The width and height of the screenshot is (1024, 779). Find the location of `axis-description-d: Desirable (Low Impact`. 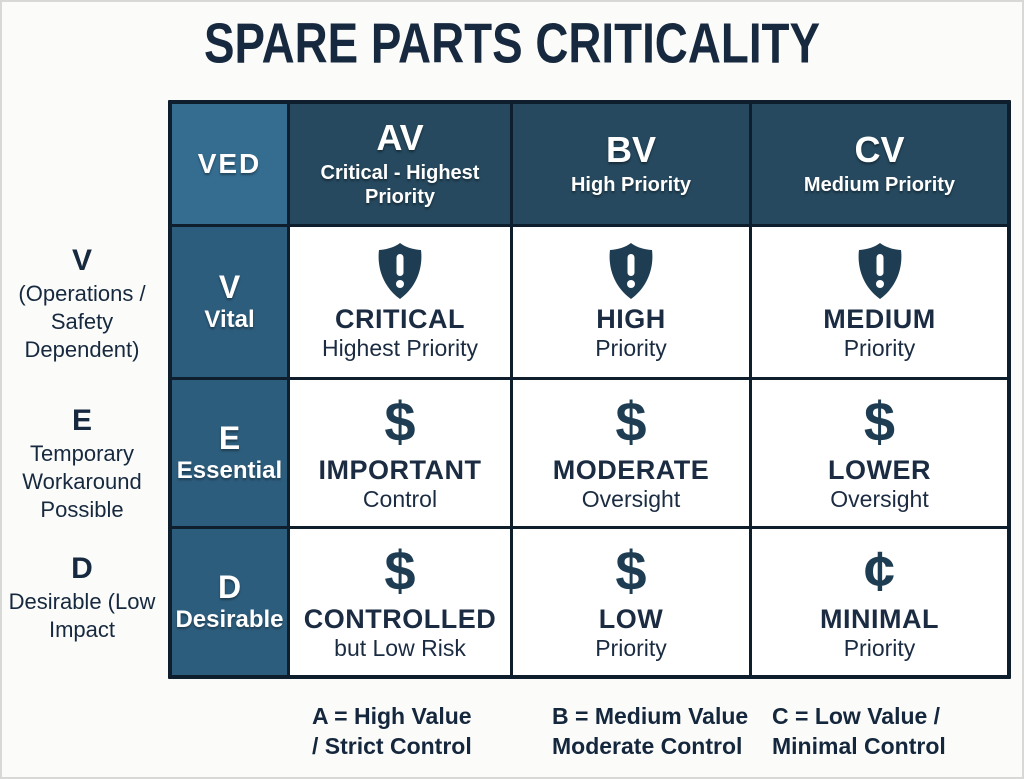

axis-description-d: Desirable (Low Impact is located at coordinates (82, 616).